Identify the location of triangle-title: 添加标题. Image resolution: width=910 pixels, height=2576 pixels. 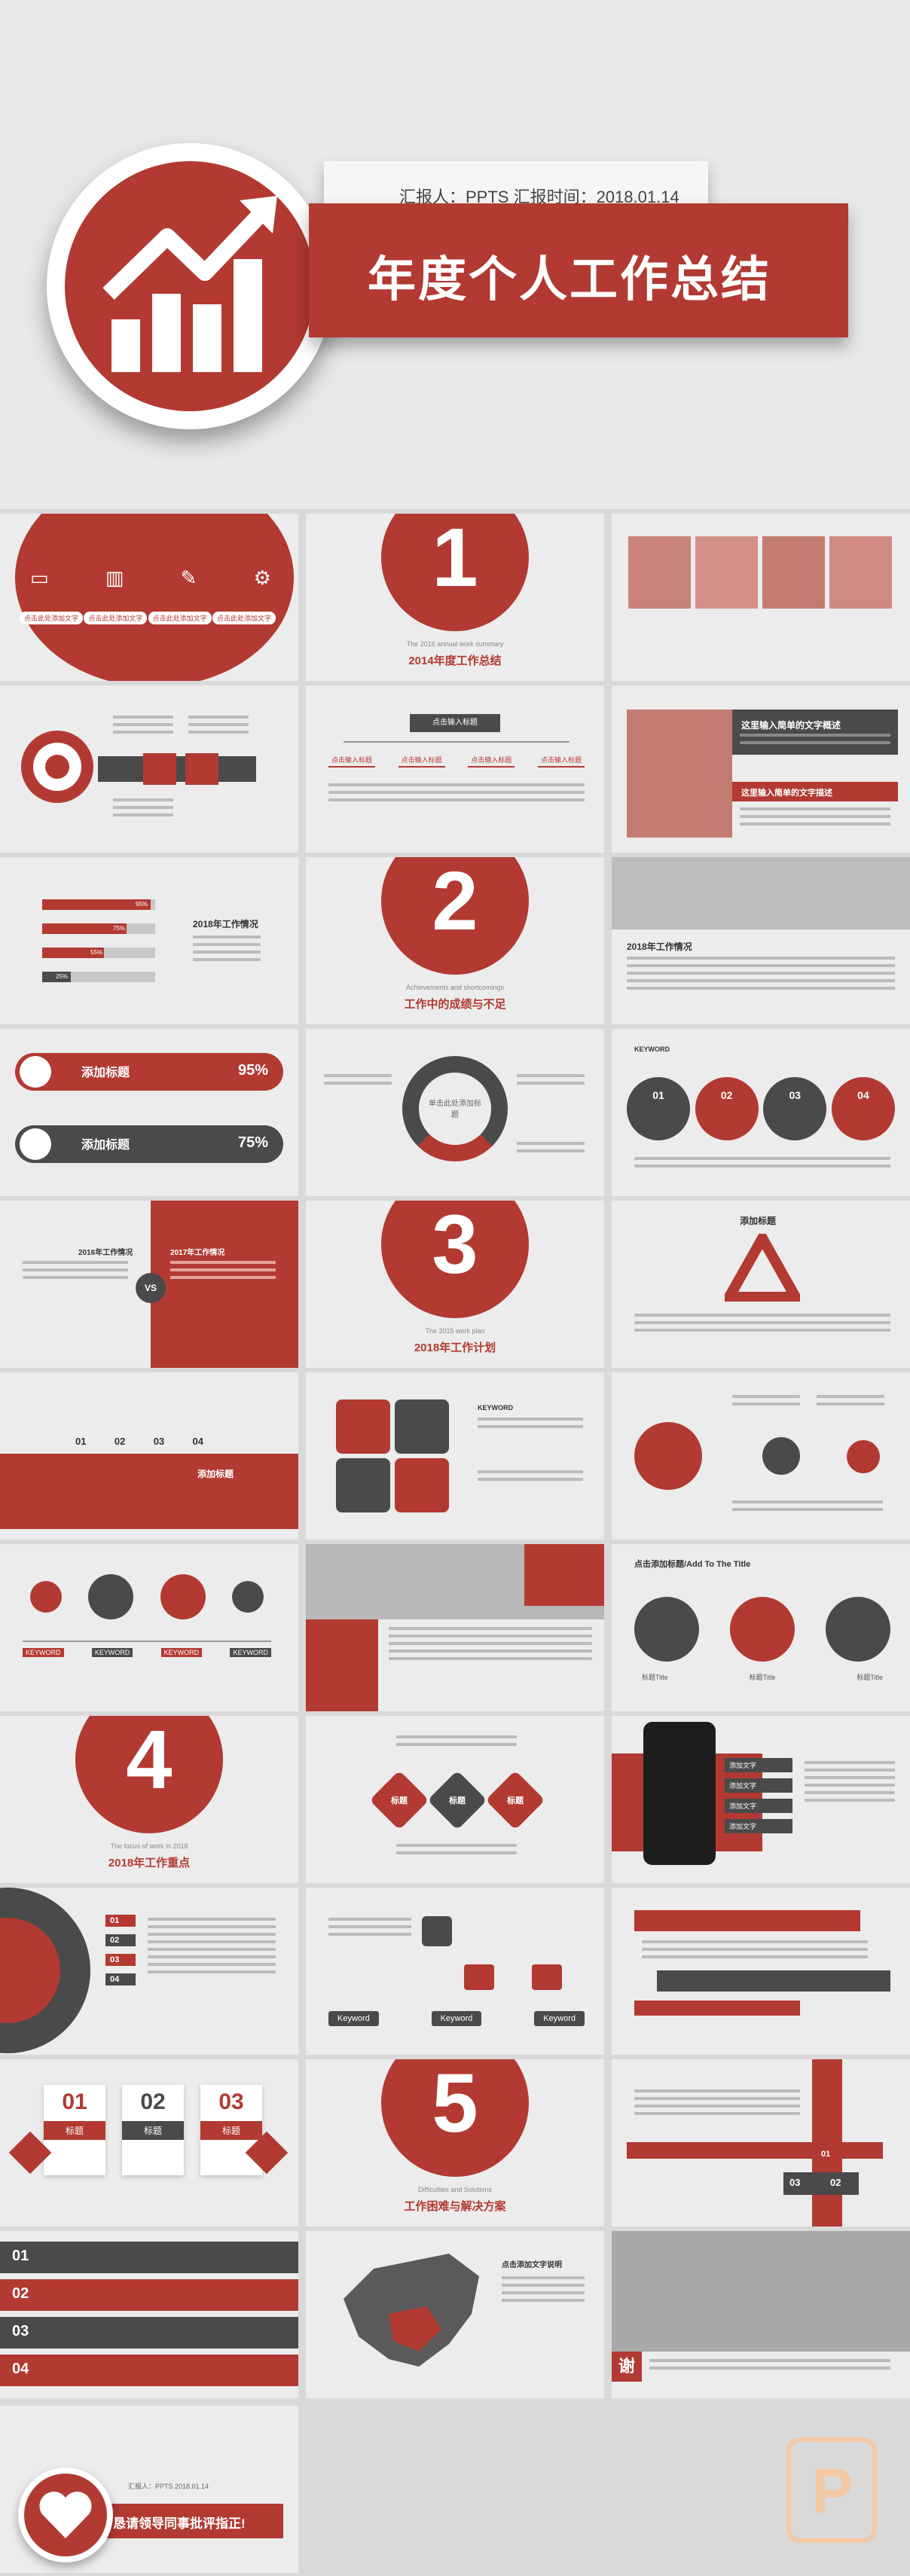
(758, 1221).